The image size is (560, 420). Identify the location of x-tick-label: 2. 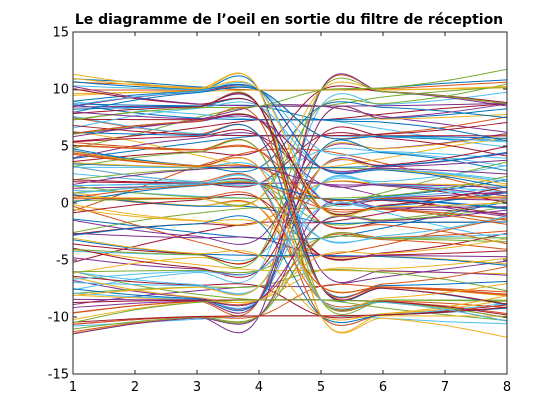
(135, 387).